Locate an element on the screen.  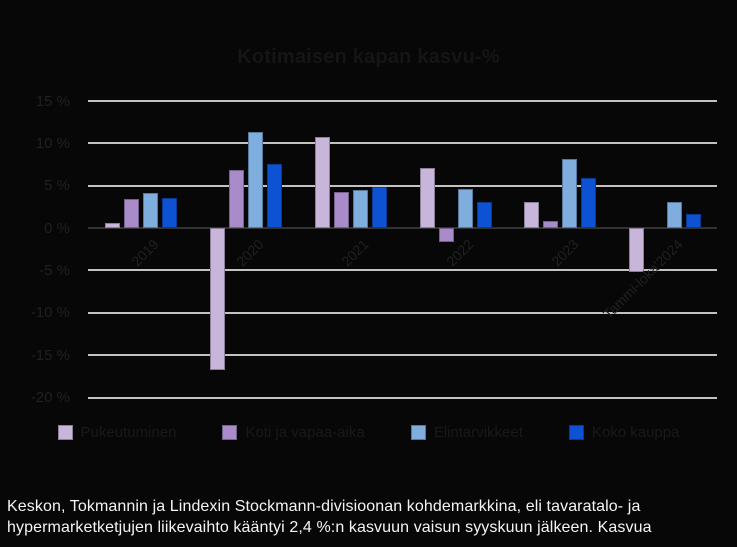
x-axis-label: 2021 is located at coordinates (355, 253).